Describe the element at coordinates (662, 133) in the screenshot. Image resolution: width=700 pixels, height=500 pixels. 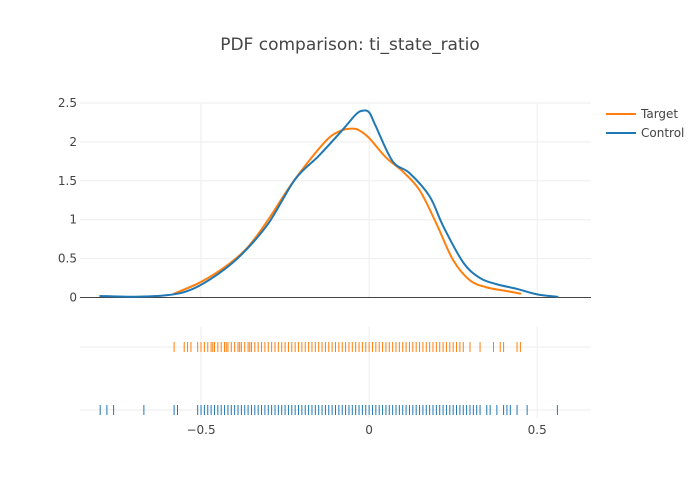
I see `legend-label: Control` at that location.